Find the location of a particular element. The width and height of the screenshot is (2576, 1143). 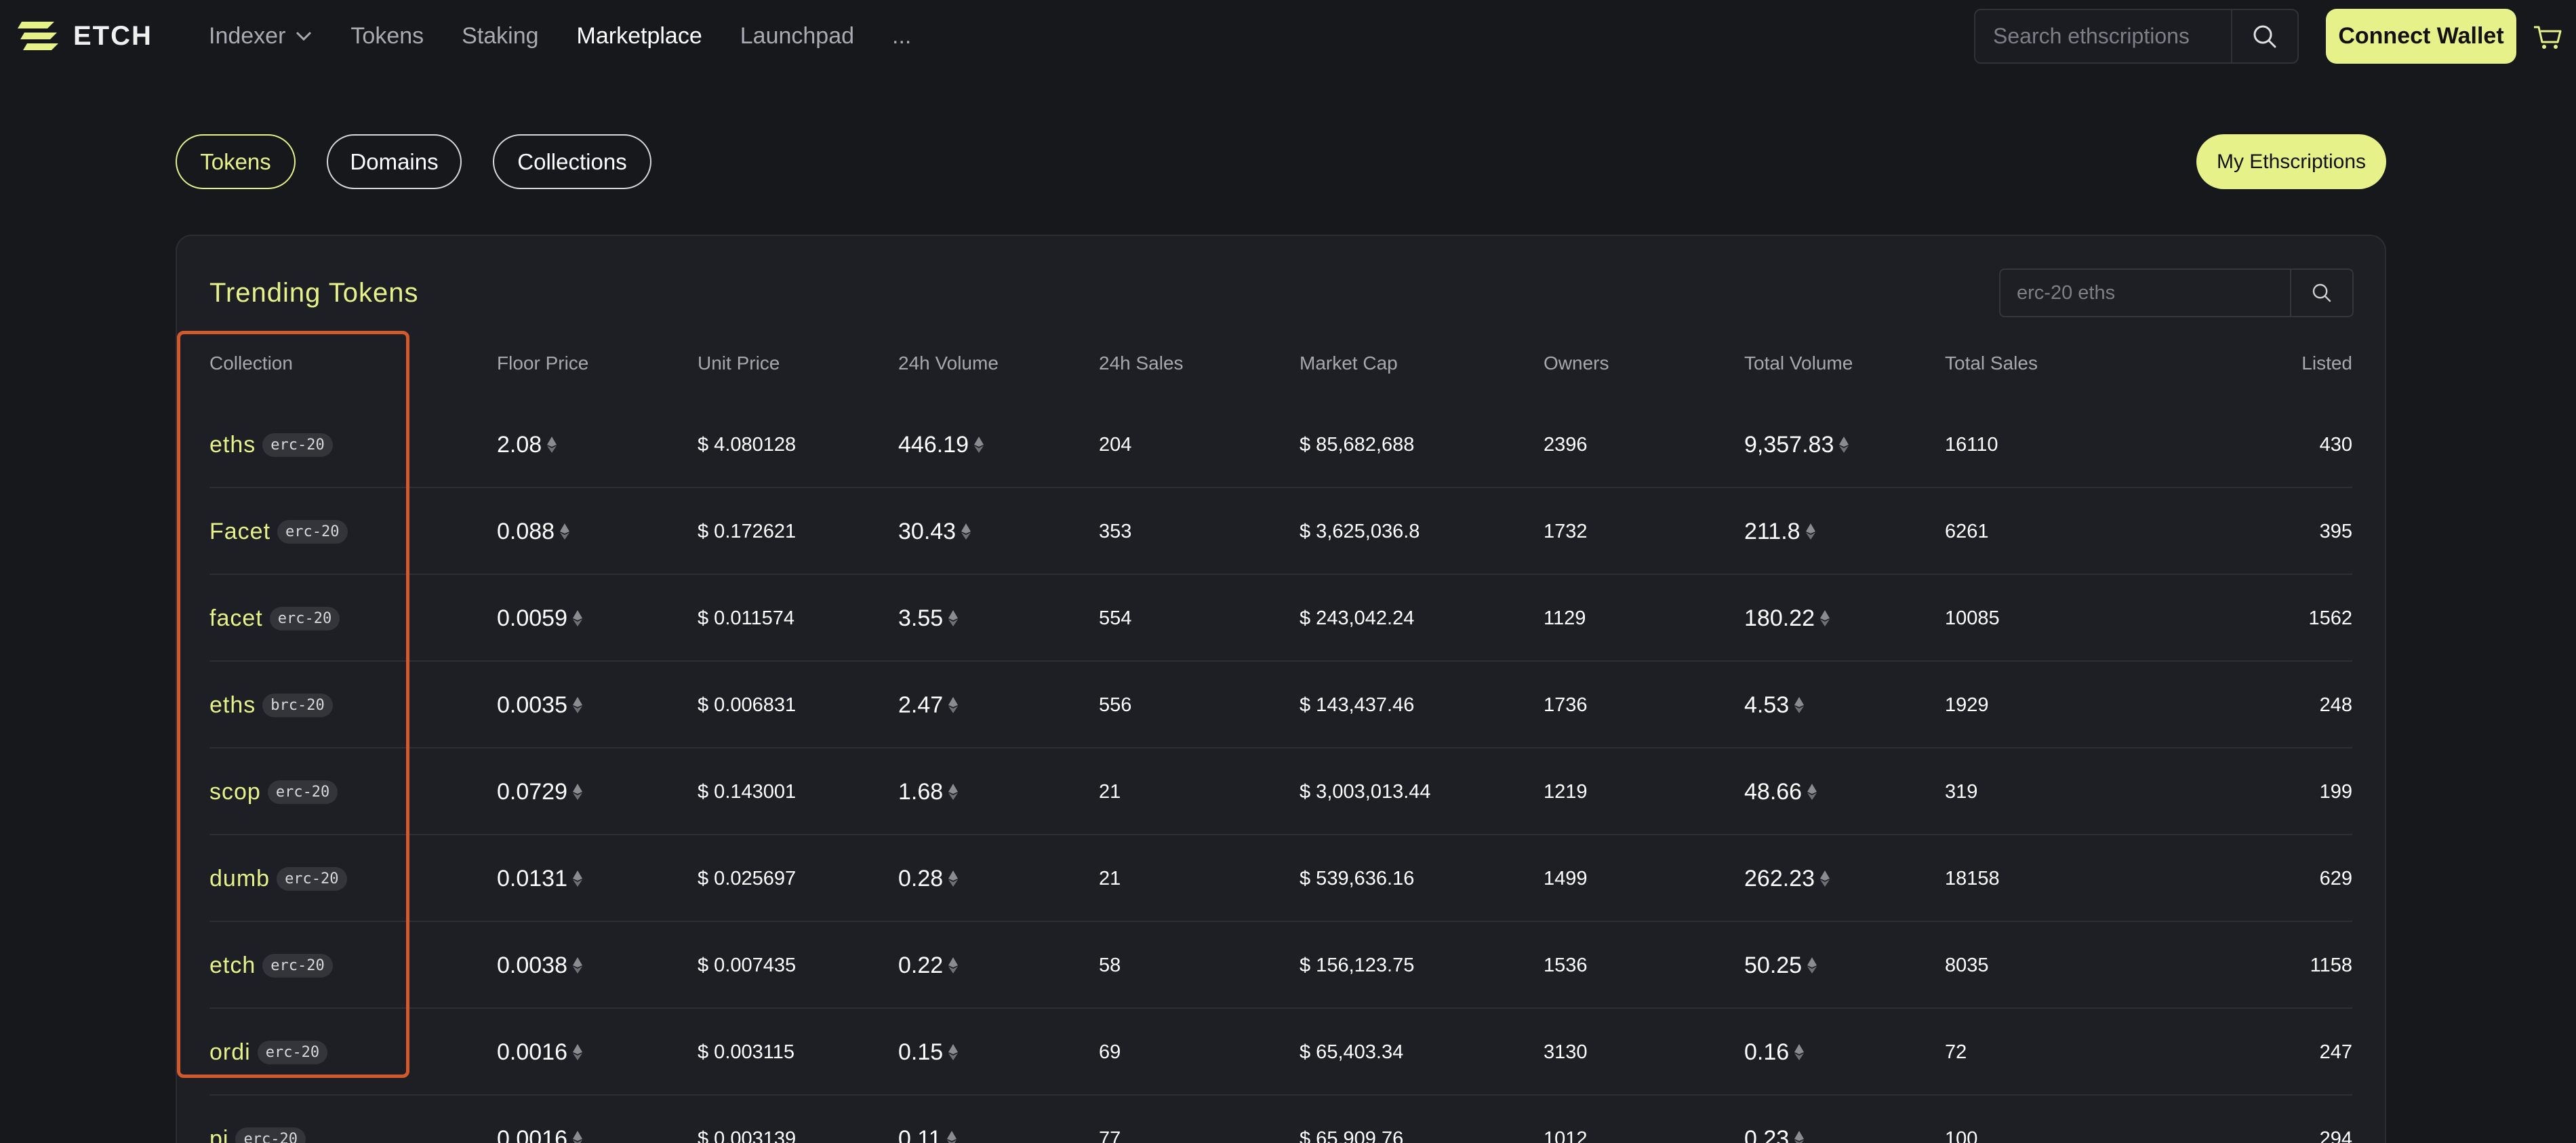

total-sales-cell: 6261 is located at coordinates (1967, 531).